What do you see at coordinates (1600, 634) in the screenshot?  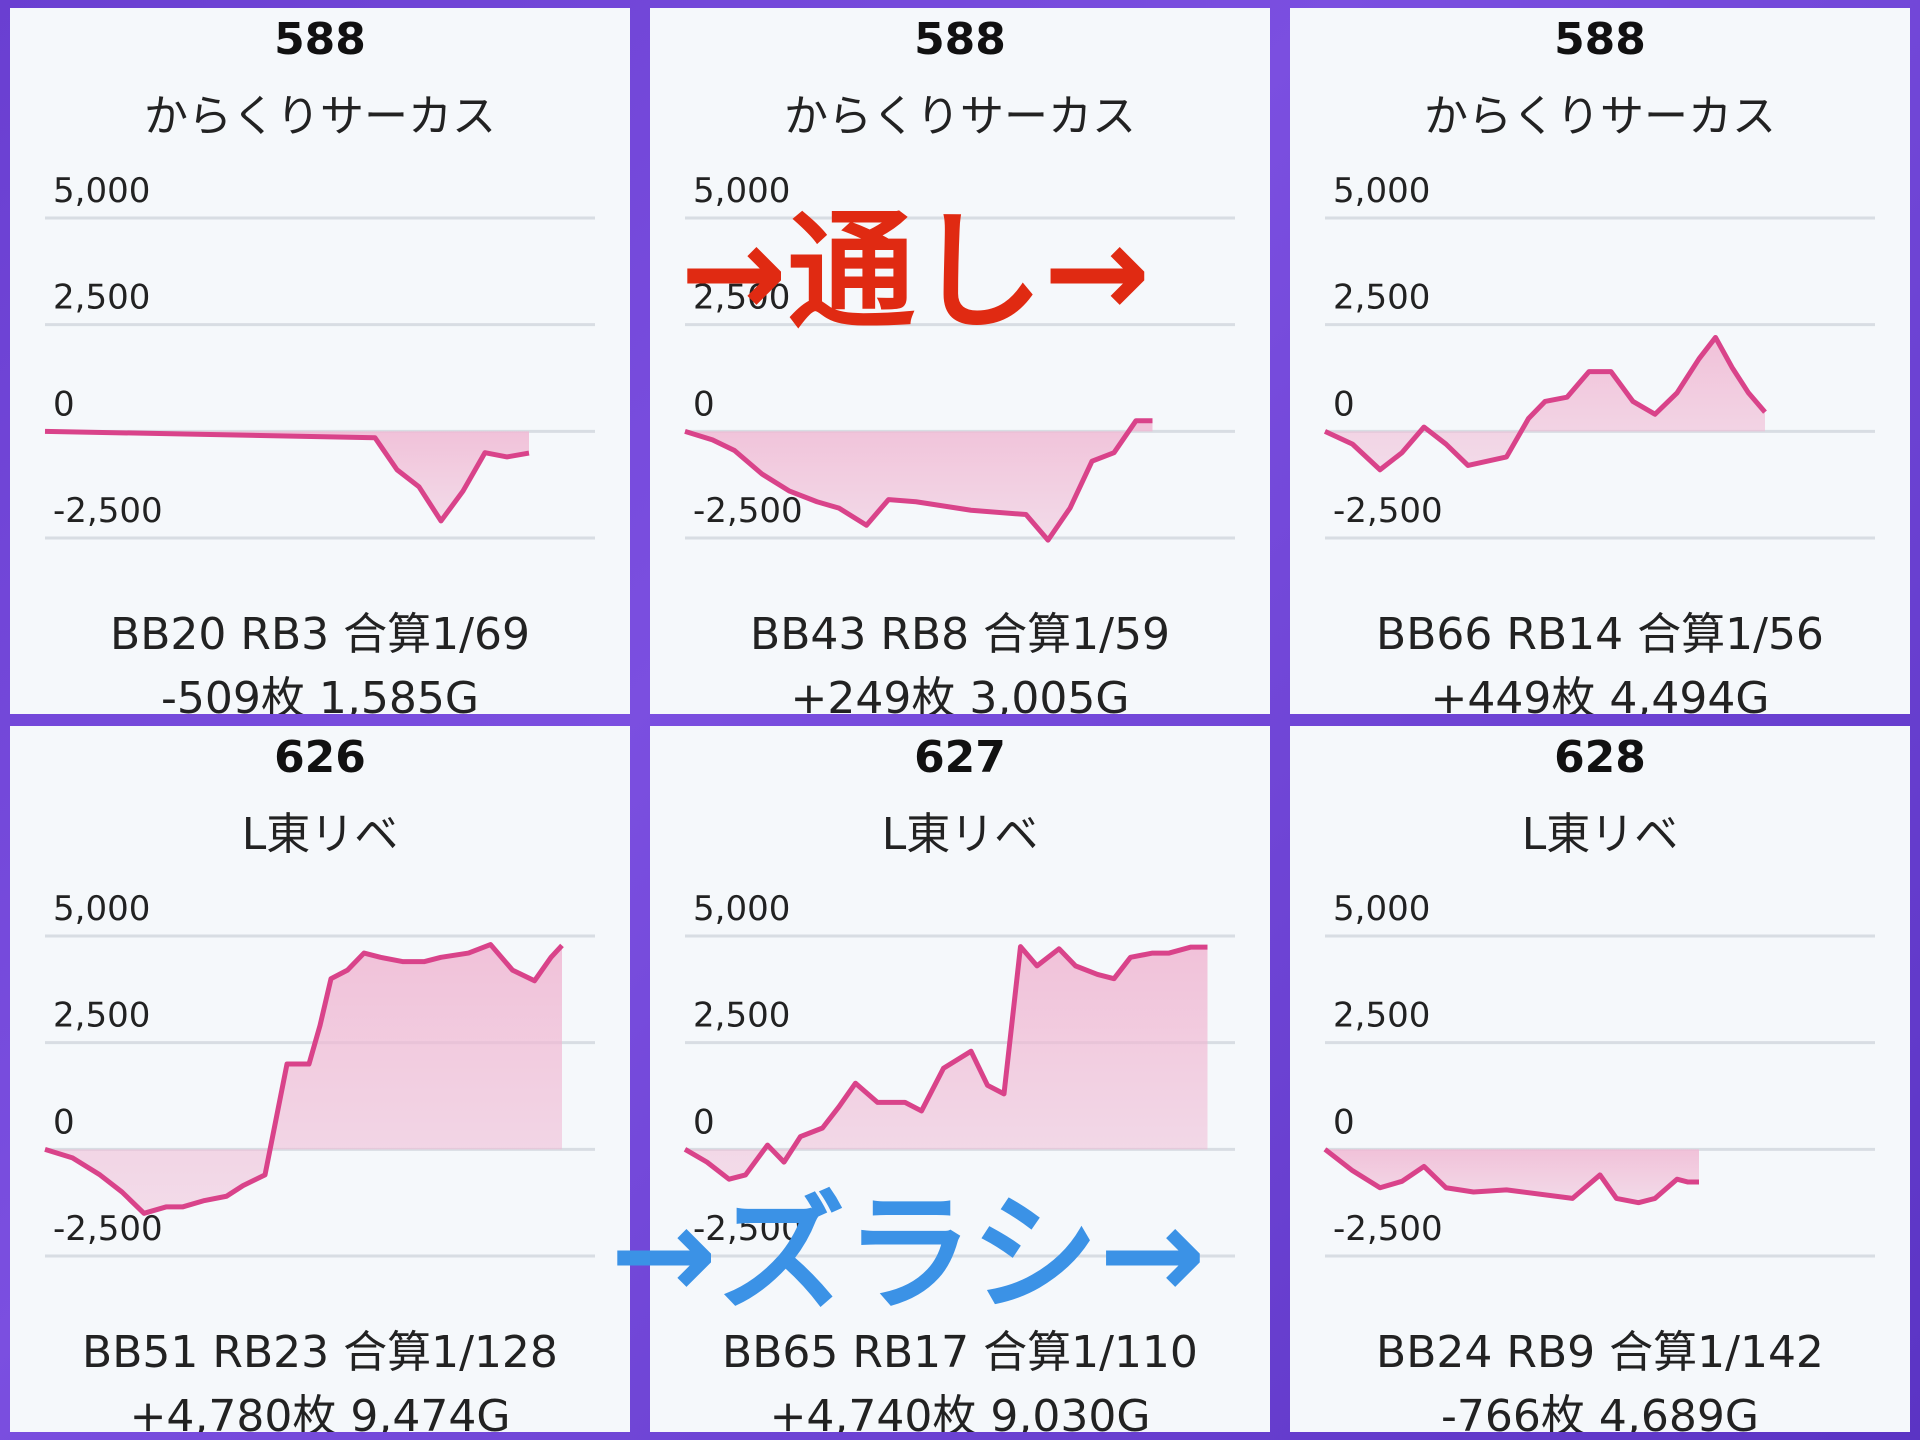 I see `bonus-stats: BB66 RB14 合算1/56` at bounding box center [1600, 634].